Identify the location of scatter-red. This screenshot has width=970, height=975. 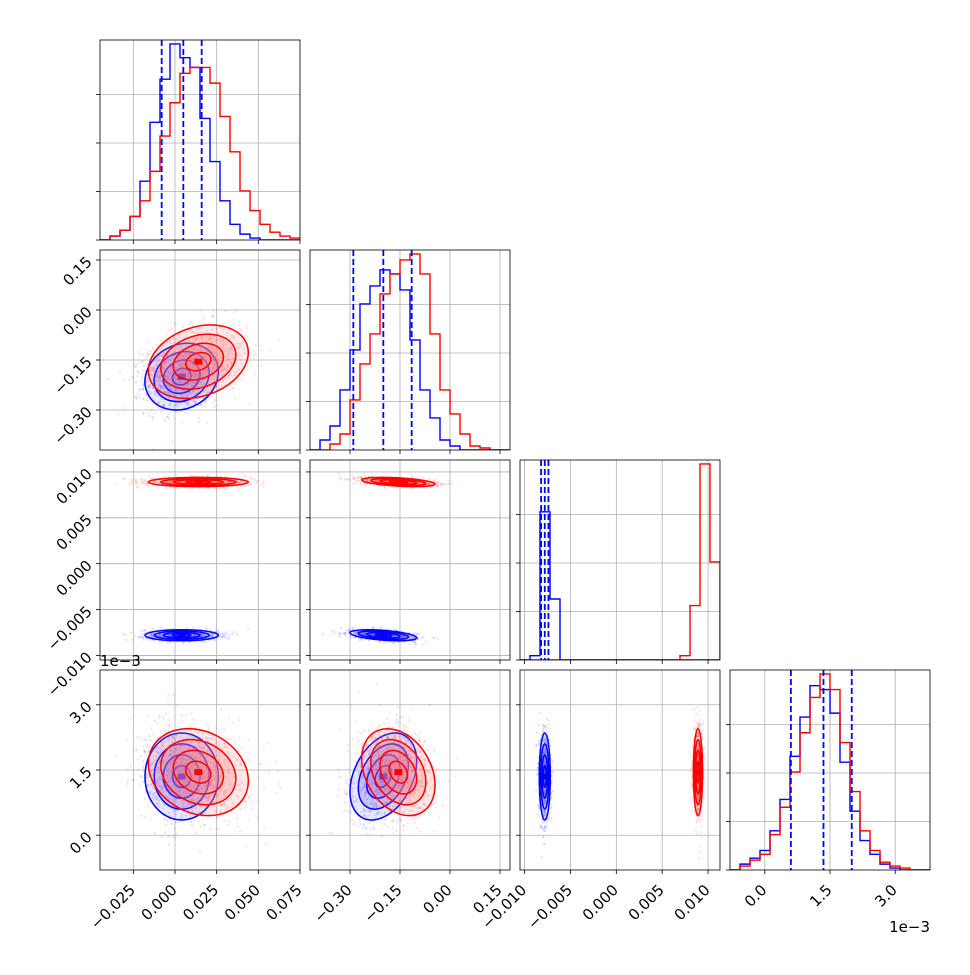
(396, 481).